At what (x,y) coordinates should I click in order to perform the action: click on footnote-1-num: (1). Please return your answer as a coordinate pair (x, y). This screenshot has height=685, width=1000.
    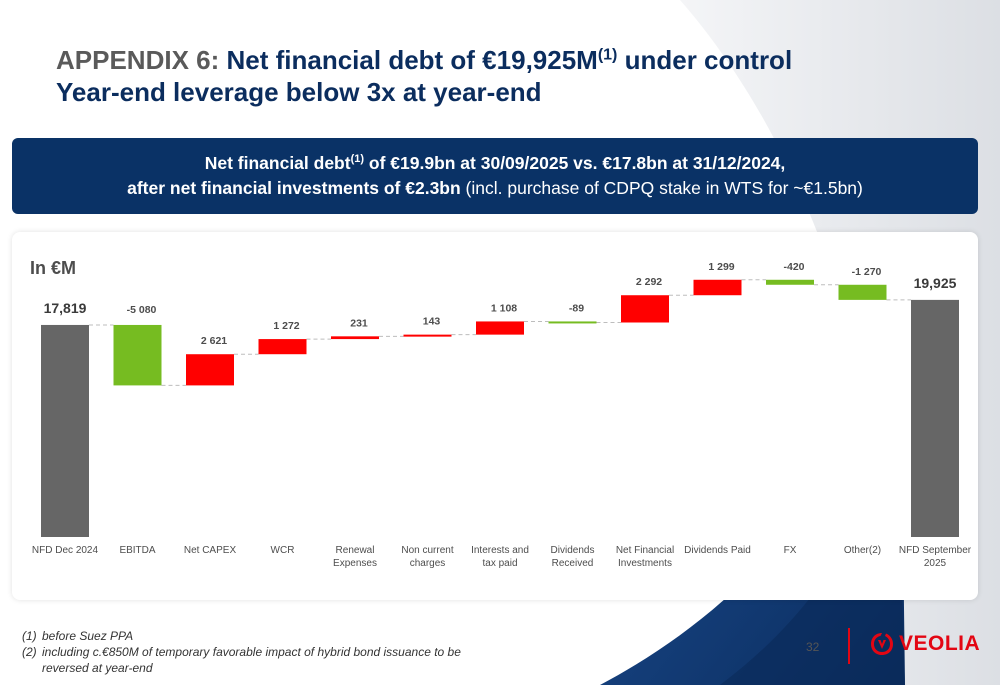
    Looking at the image, I should click on (29, 636).